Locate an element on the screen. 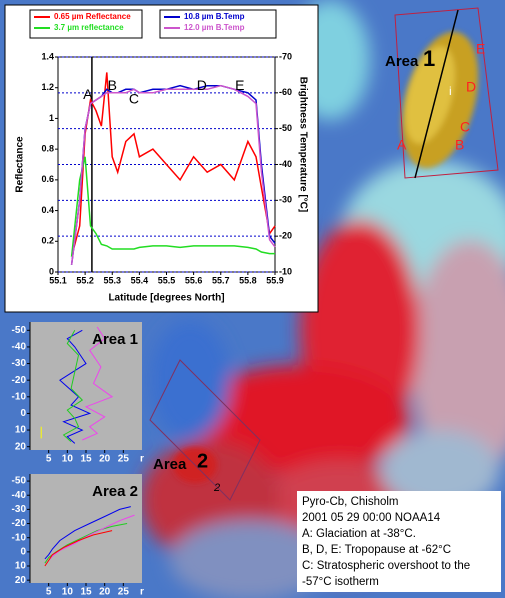 The width and height of the screenshot is (505, 598). annotation: A is located at coordinates (88, 94).